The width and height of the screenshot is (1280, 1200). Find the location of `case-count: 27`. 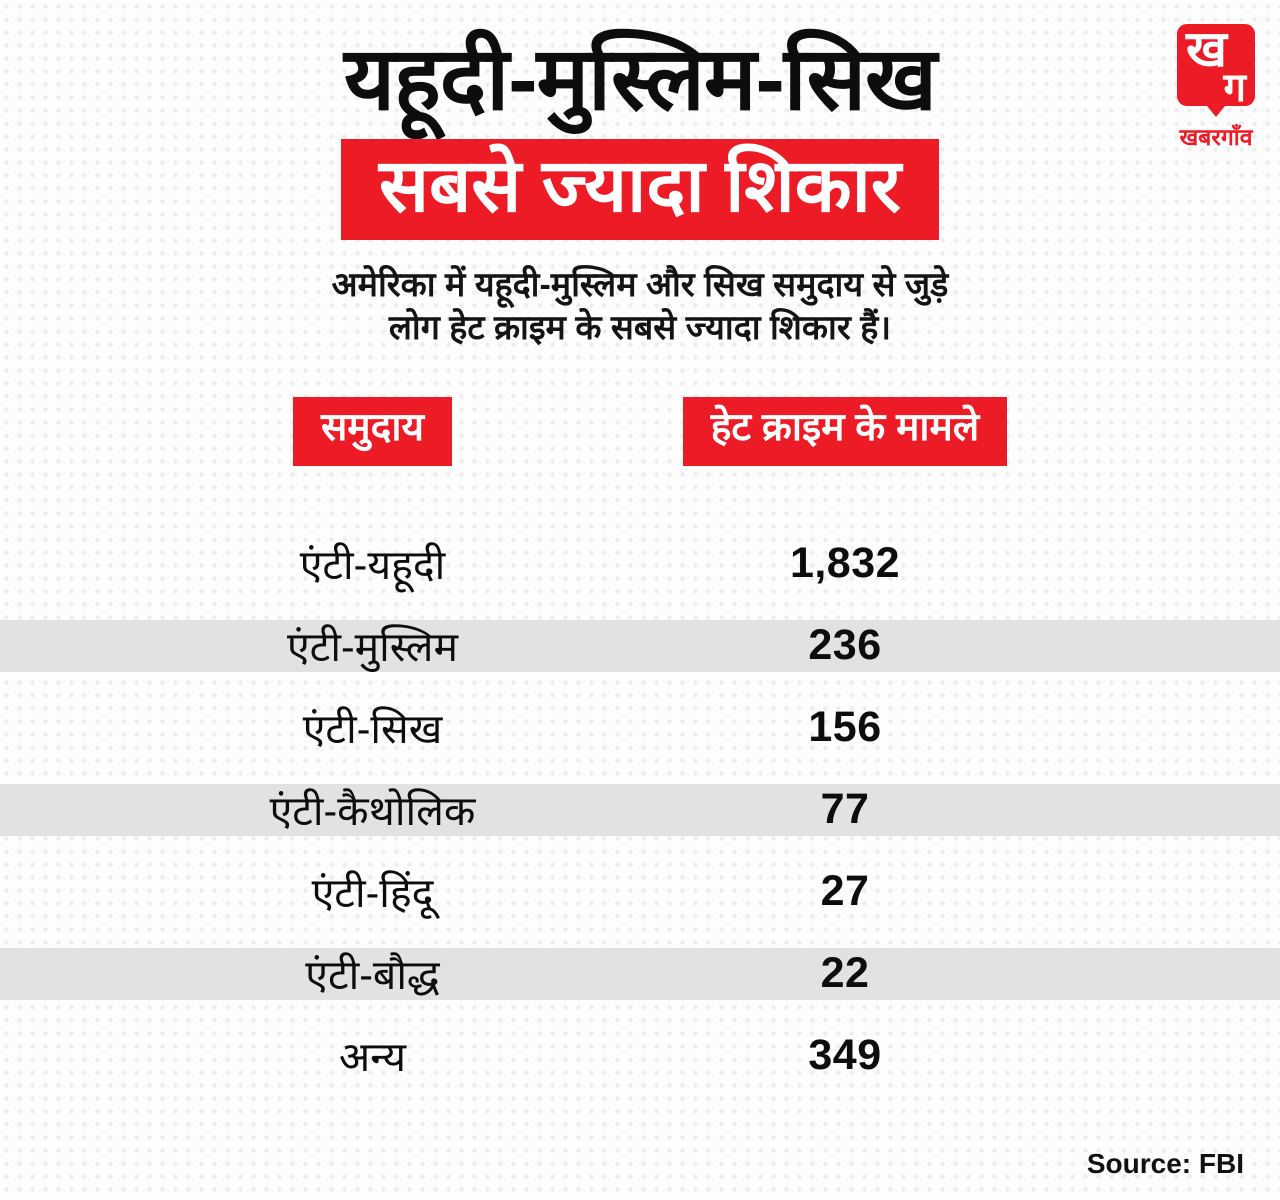

case-count: 27 is located at coordinates (845, 891).